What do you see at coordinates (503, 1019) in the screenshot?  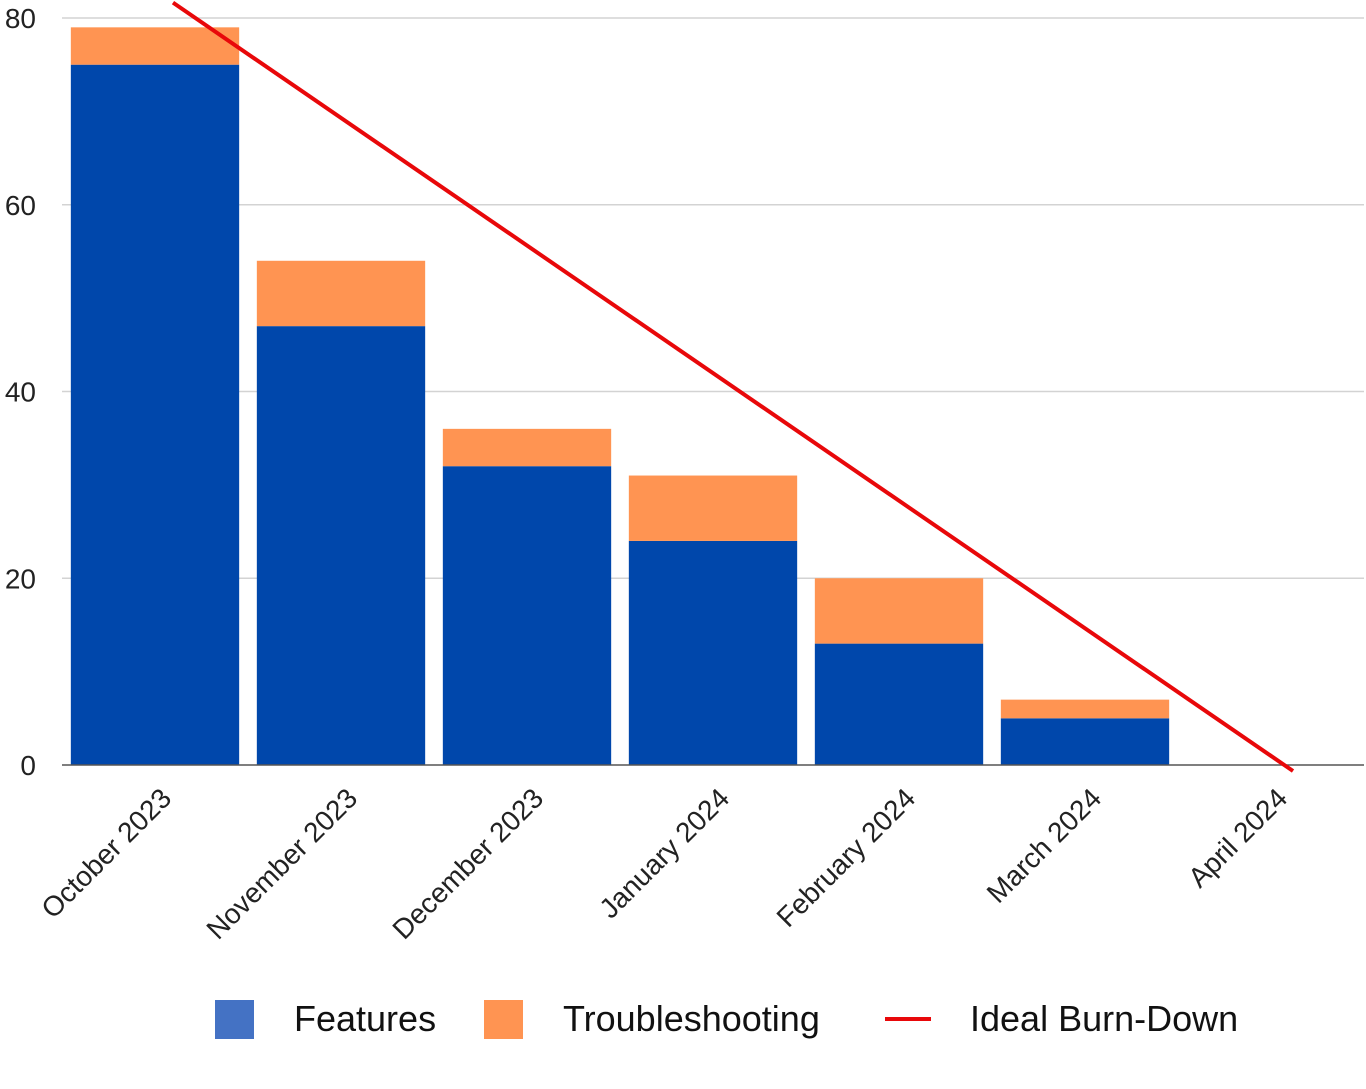 I see `legend-swatch-troubleshooting` at bounding box center [503, 1019].